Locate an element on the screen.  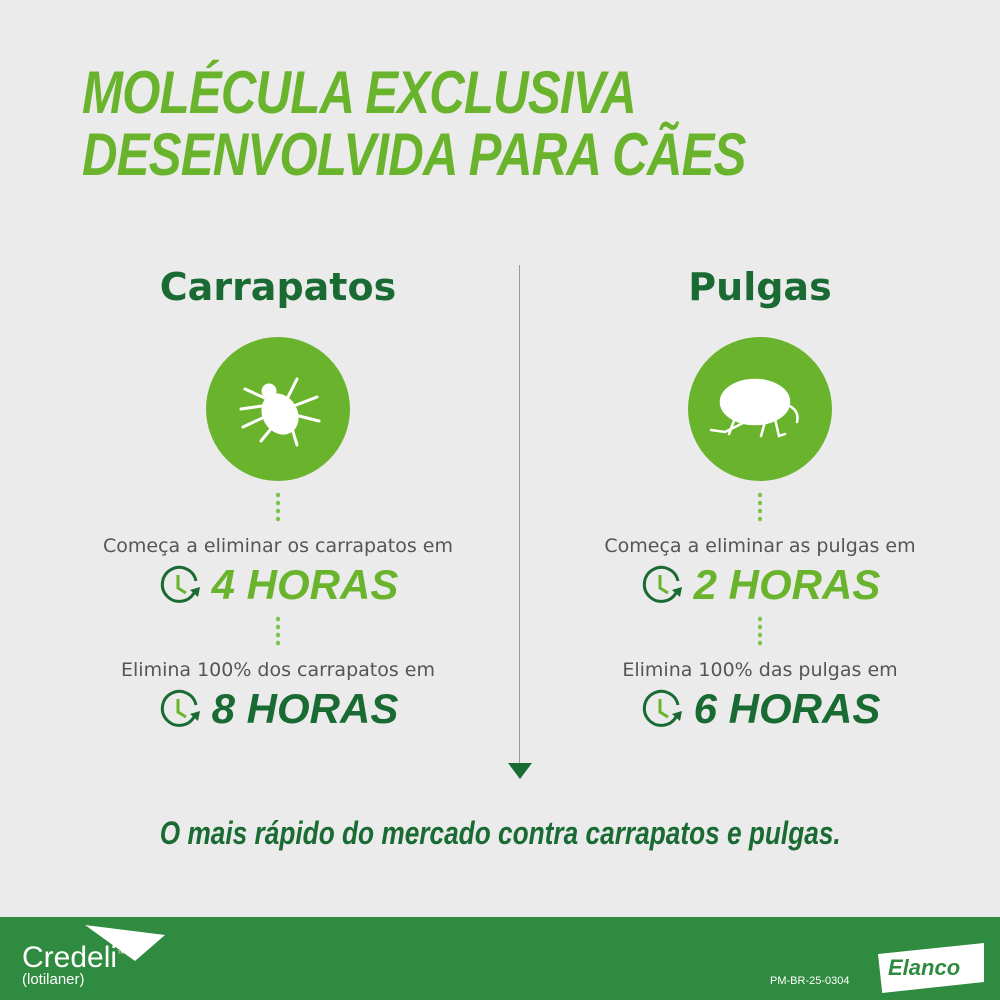
generic-name: (lotilaner) is located at coordinates (53, 979).